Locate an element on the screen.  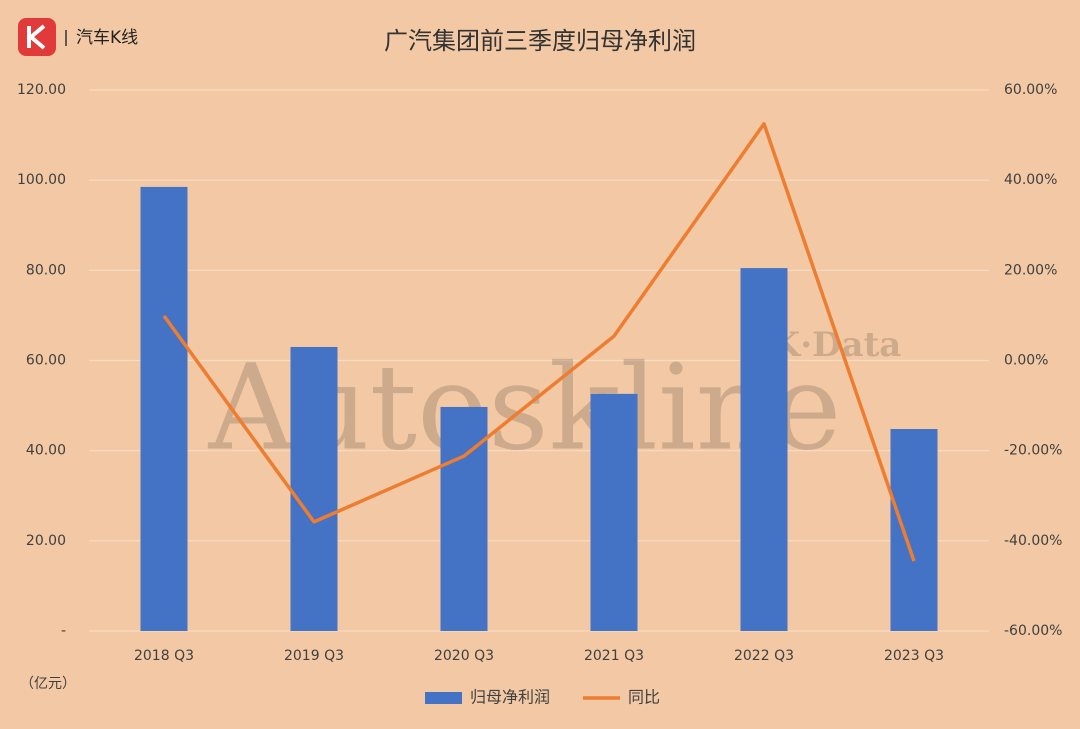
x-tick-label: 2022 Q3 is located at coordinates (764, 656).